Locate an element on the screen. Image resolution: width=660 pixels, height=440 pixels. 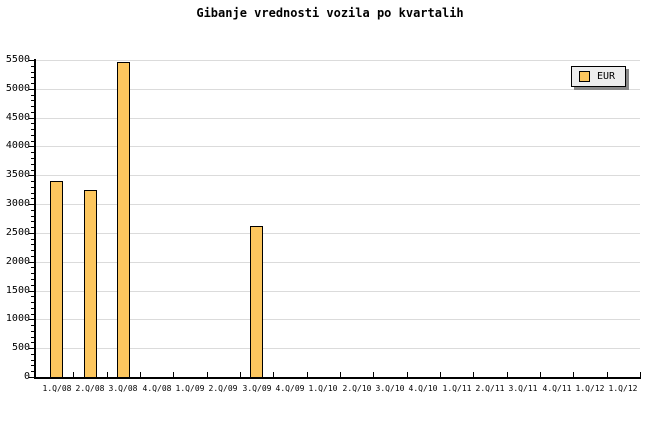
y-axis-tick-label: 1000 is located at coordinates (17, 318).